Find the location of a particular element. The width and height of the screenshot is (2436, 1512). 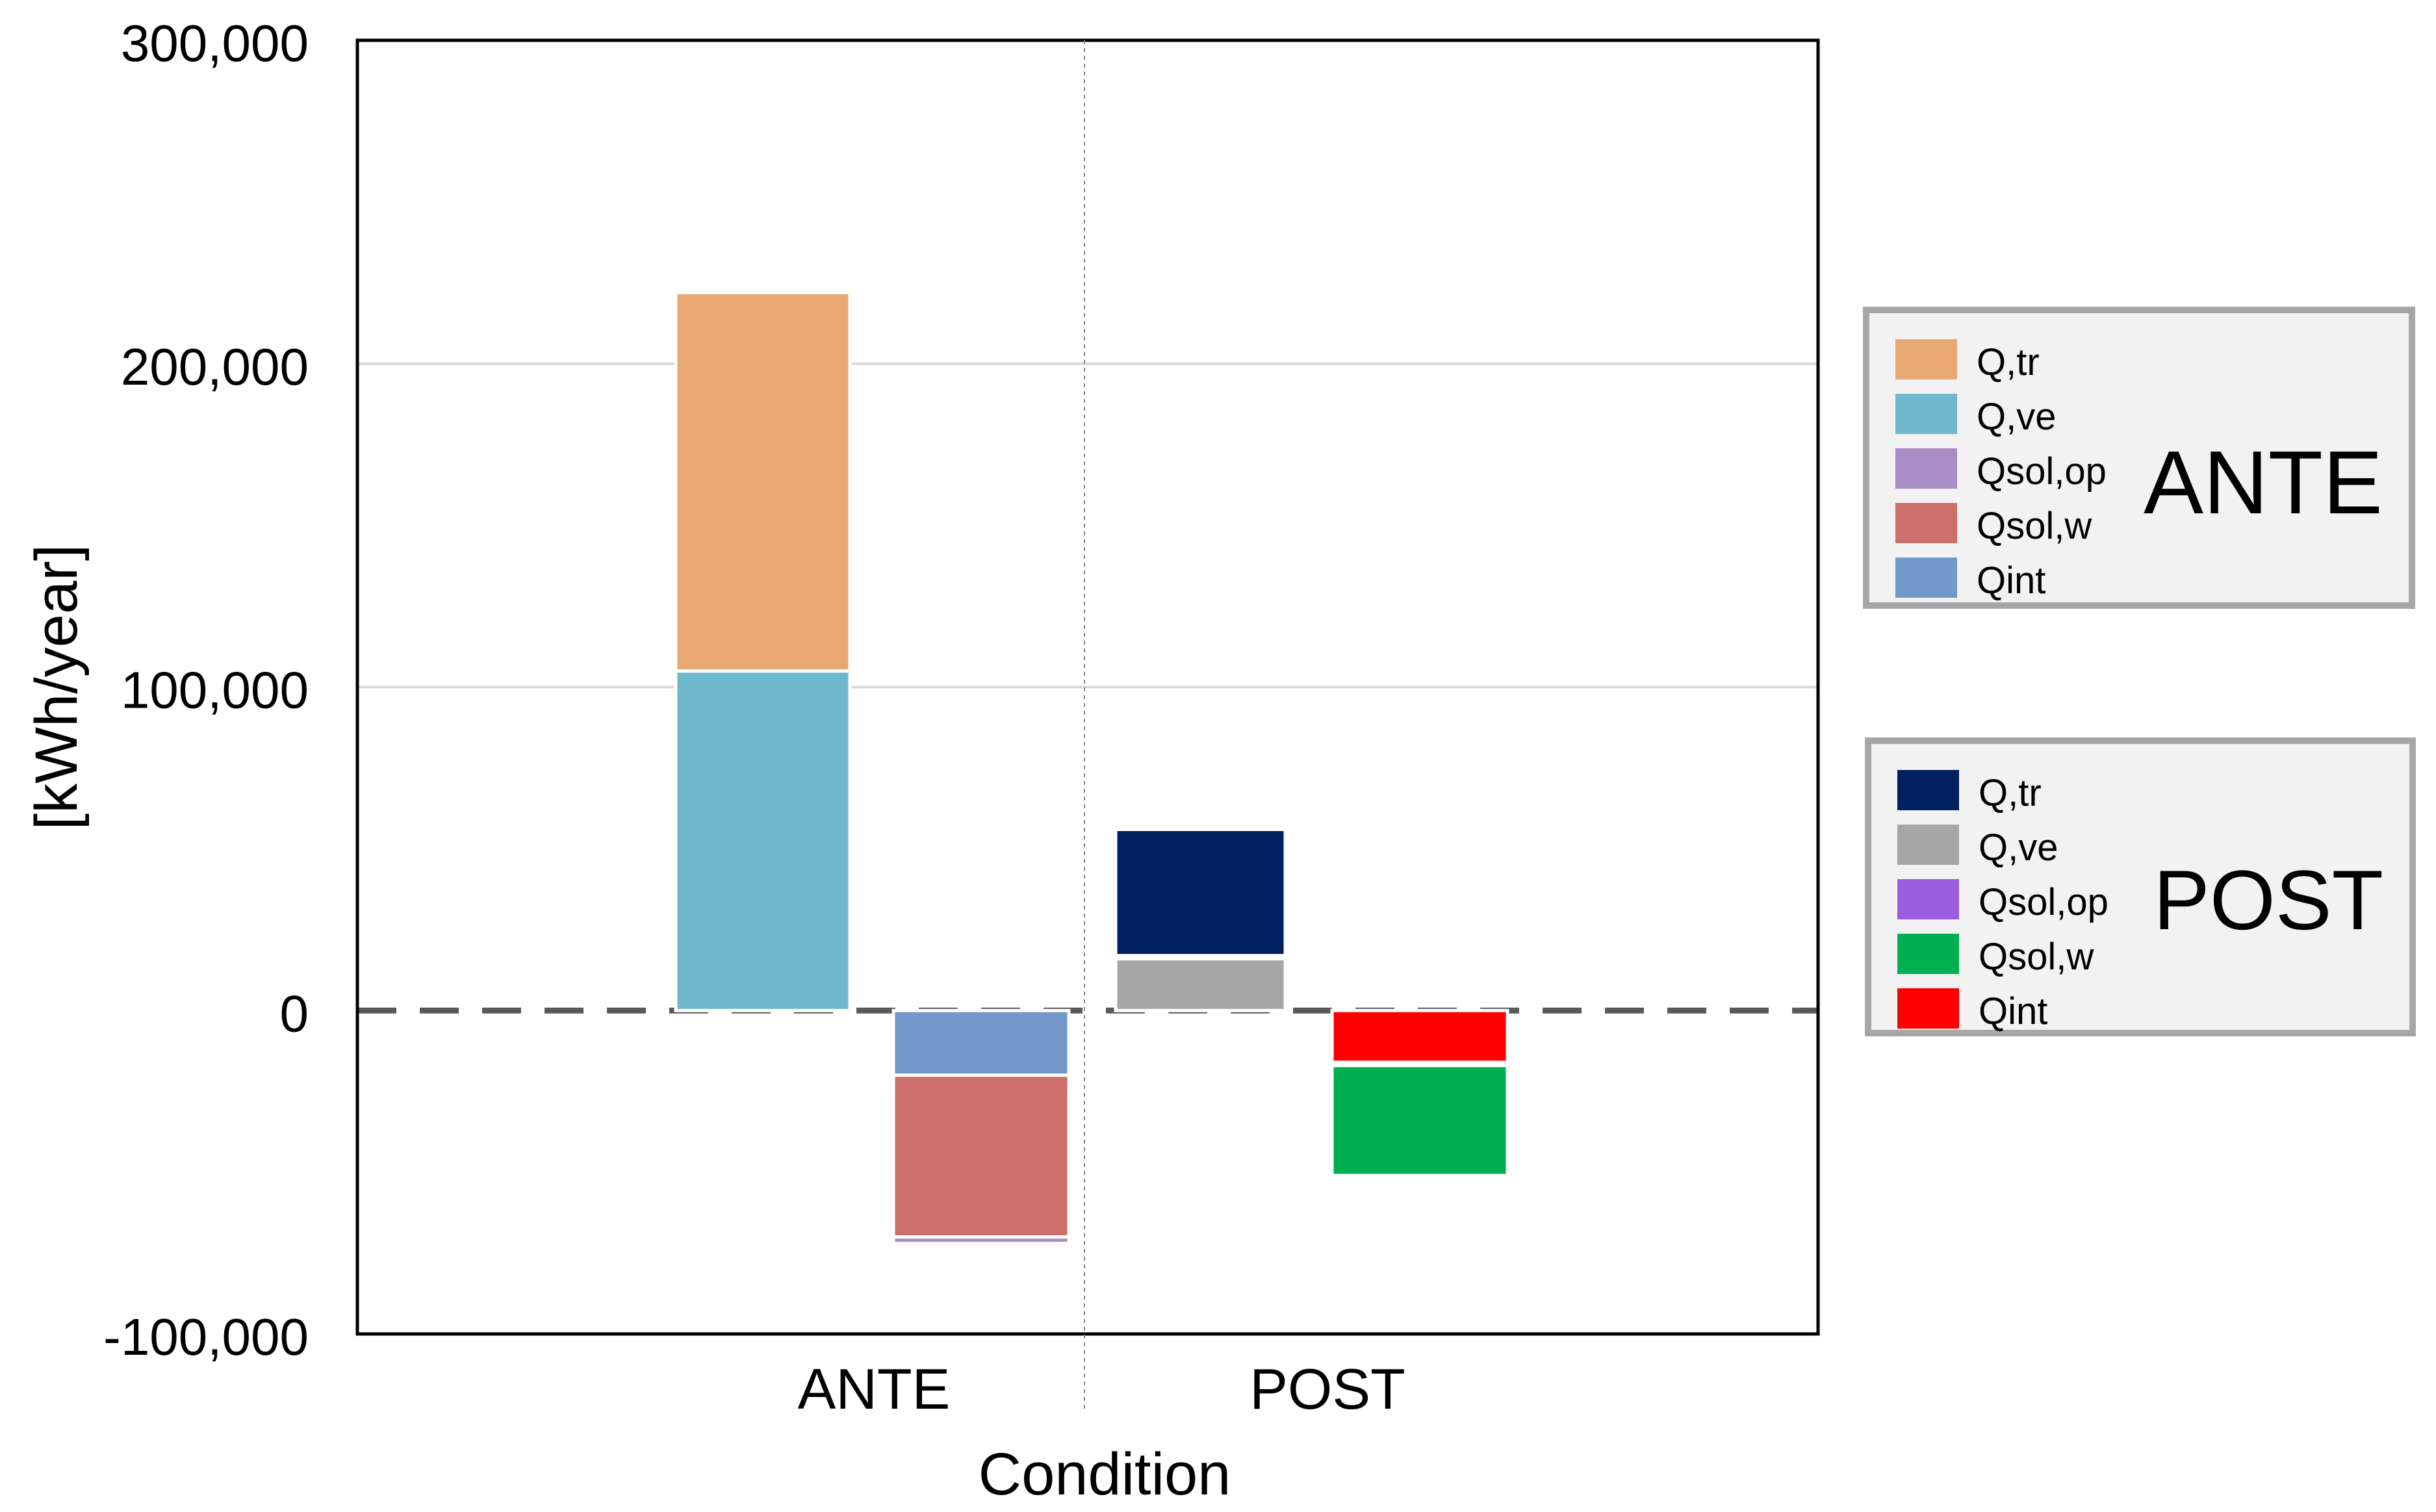

bar-POST-gains is located at coordinates (1201, 920).